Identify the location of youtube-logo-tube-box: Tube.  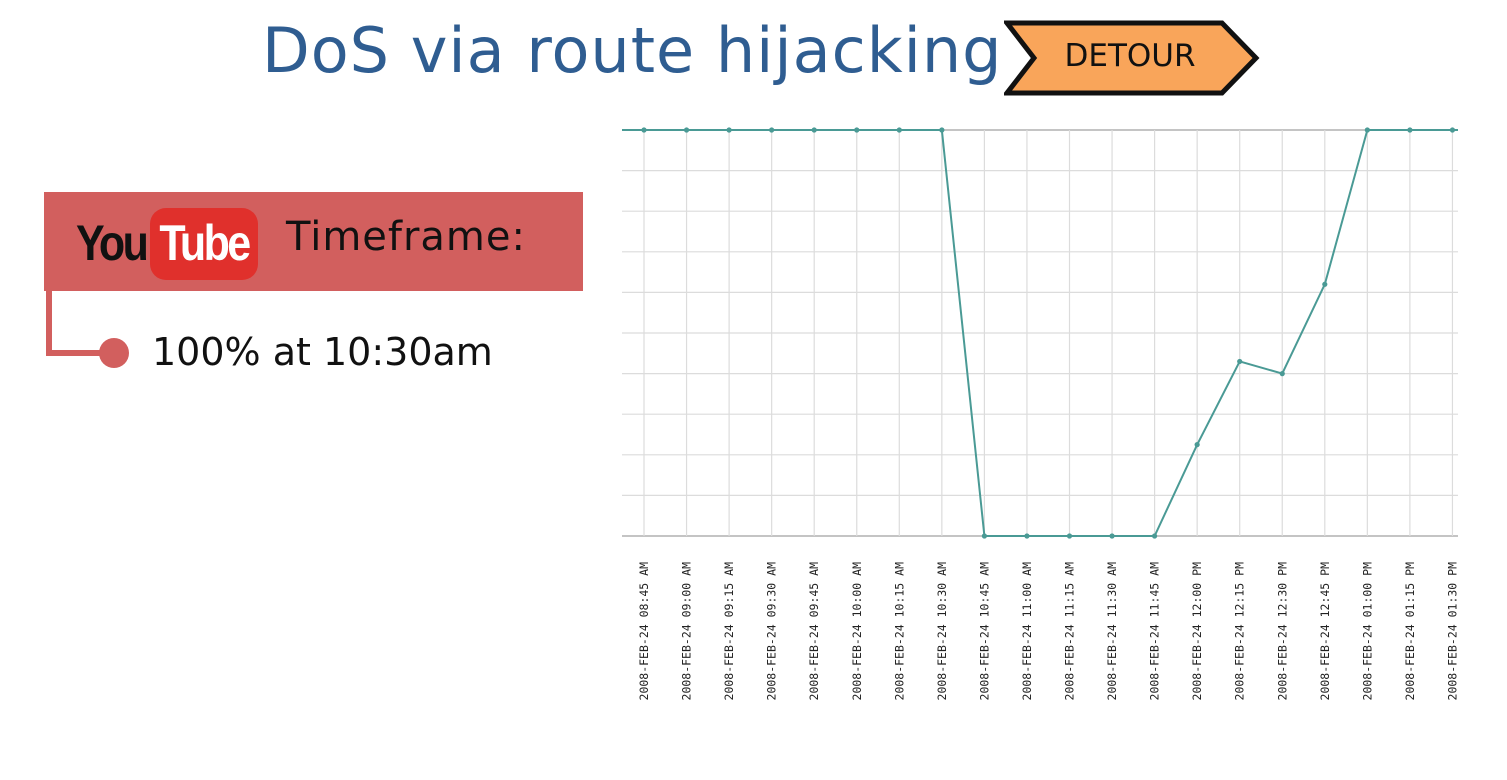
(204, 244).